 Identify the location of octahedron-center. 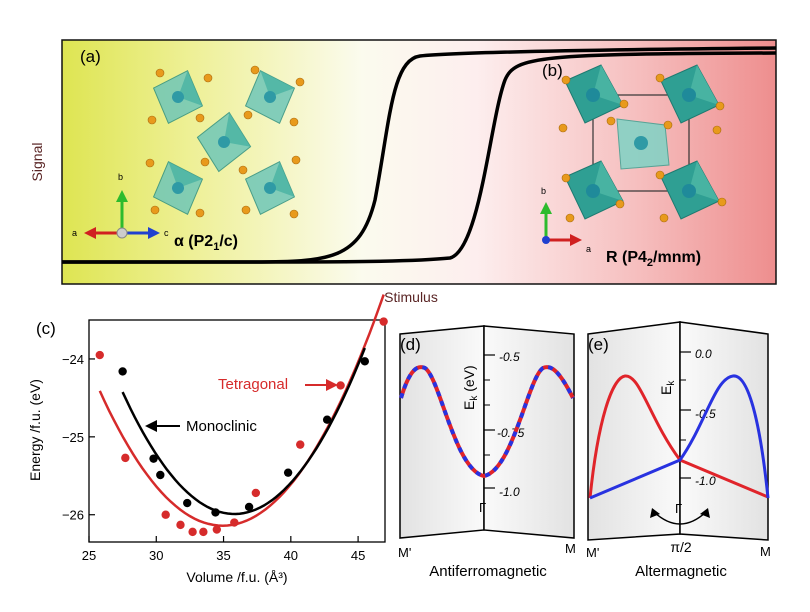
(643, 144).